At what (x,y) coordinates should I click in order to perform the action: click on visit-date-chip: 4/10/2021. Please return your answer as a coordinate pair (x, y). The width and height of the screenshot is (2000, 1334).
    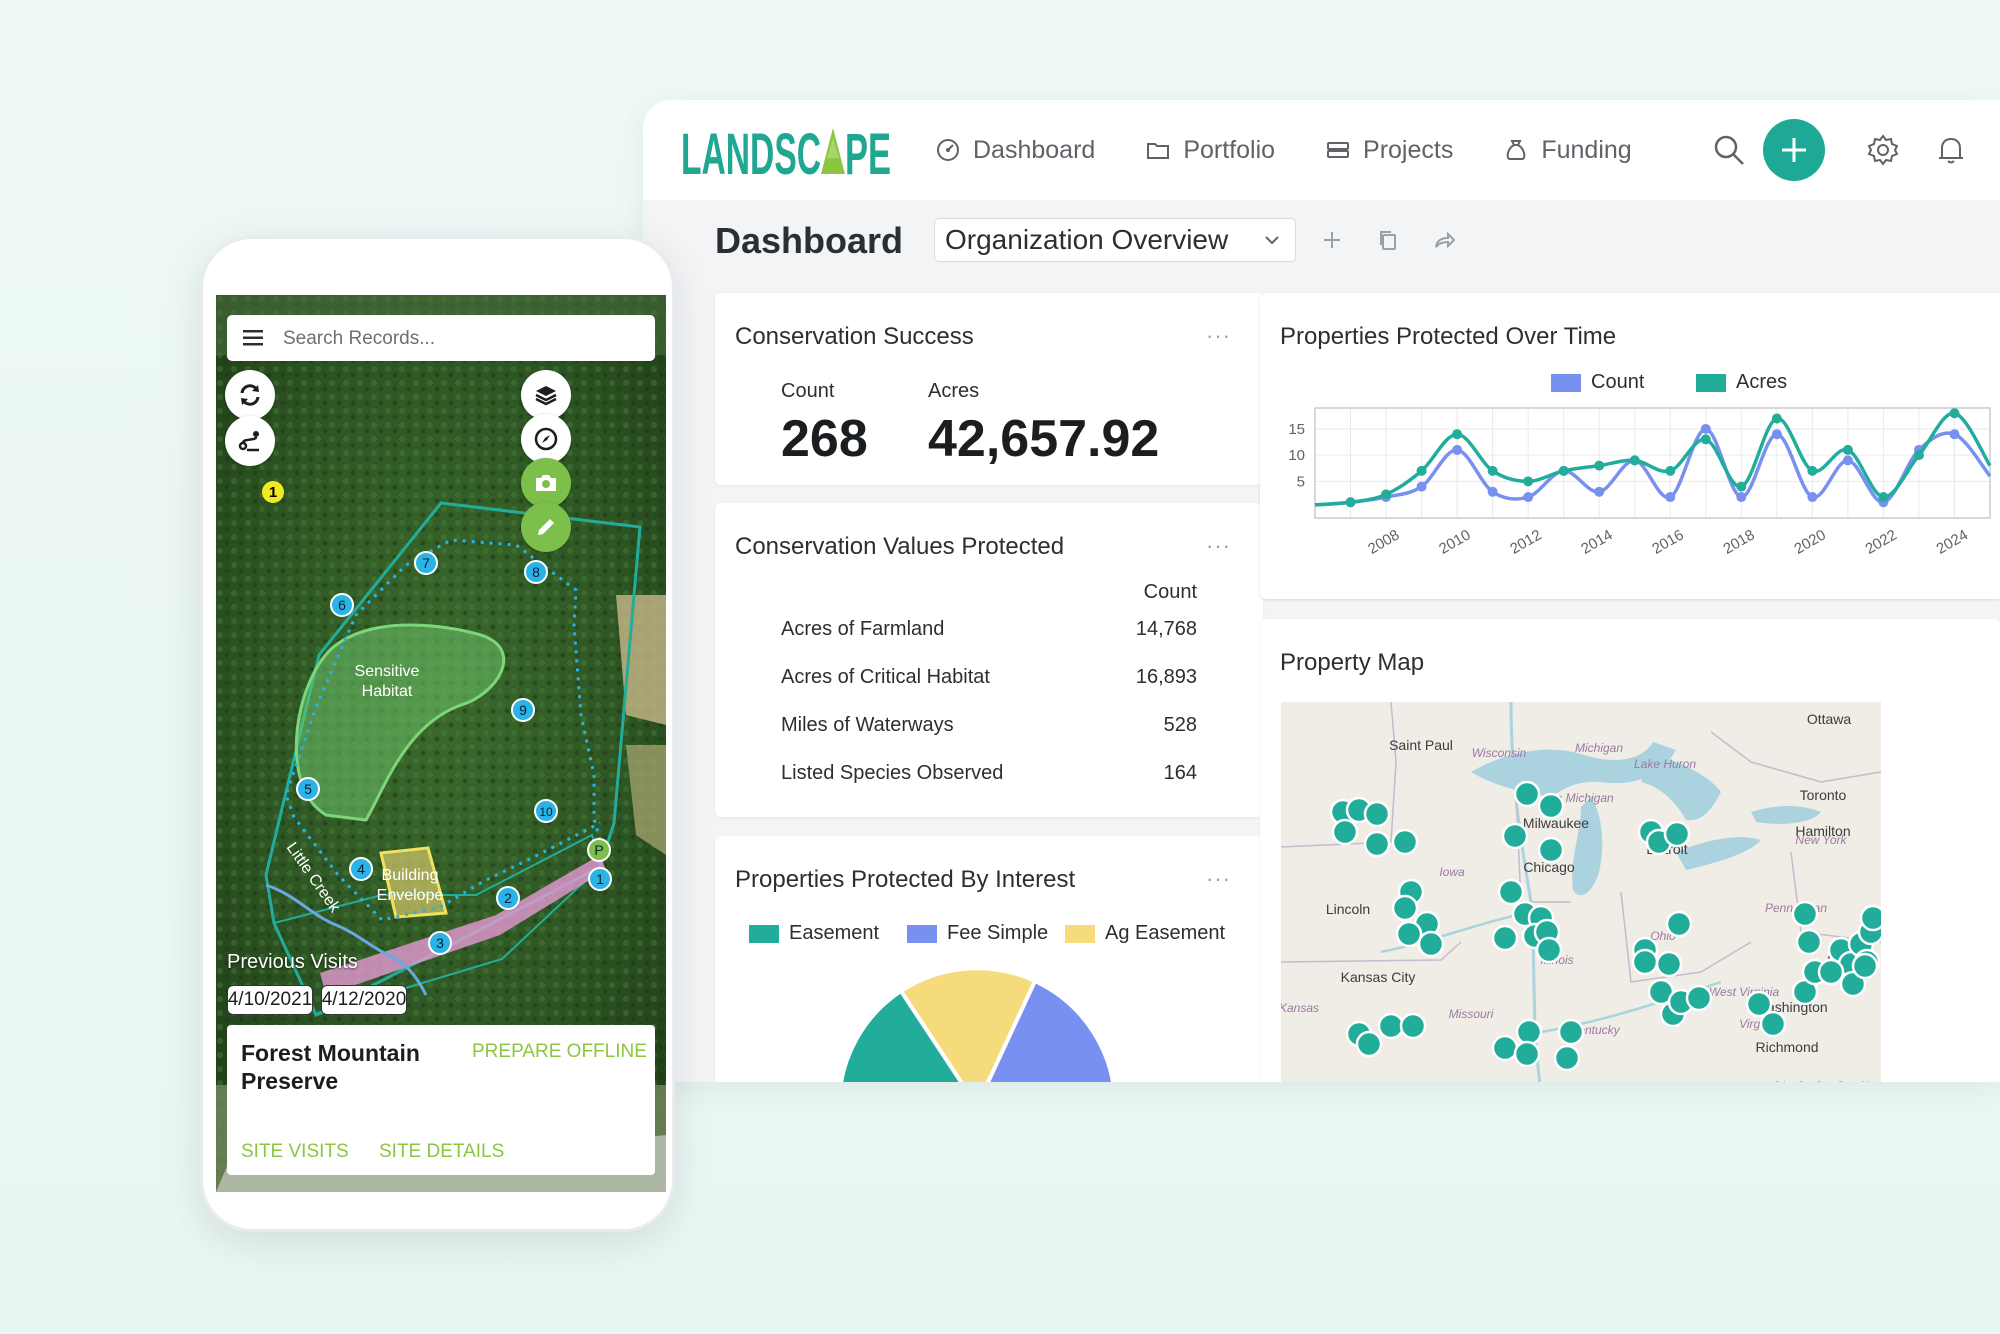
    Looking at the image, I should click on (270, 1000).